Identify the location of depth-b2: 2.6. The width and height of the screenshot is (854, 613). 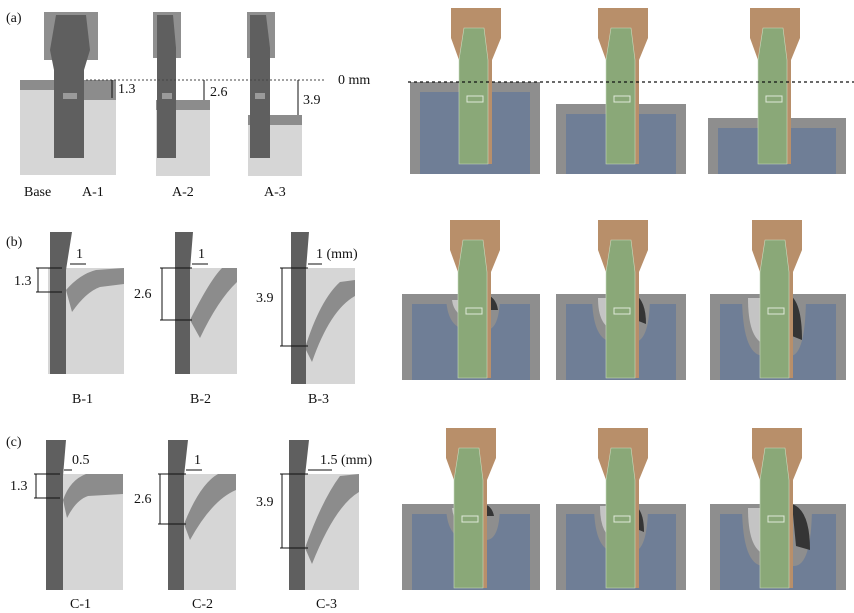
(143, 294).